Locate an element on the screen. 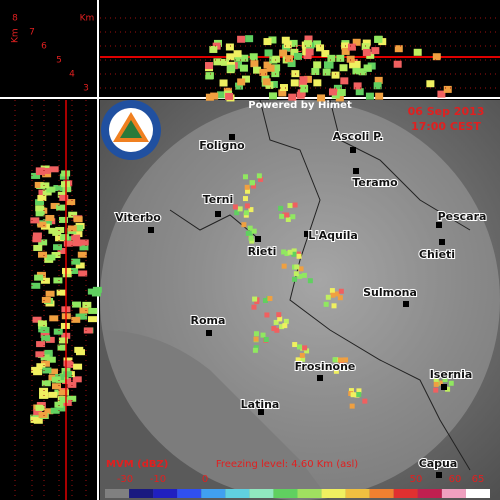  scale-label: 0 is located at coordinates (205, 479).